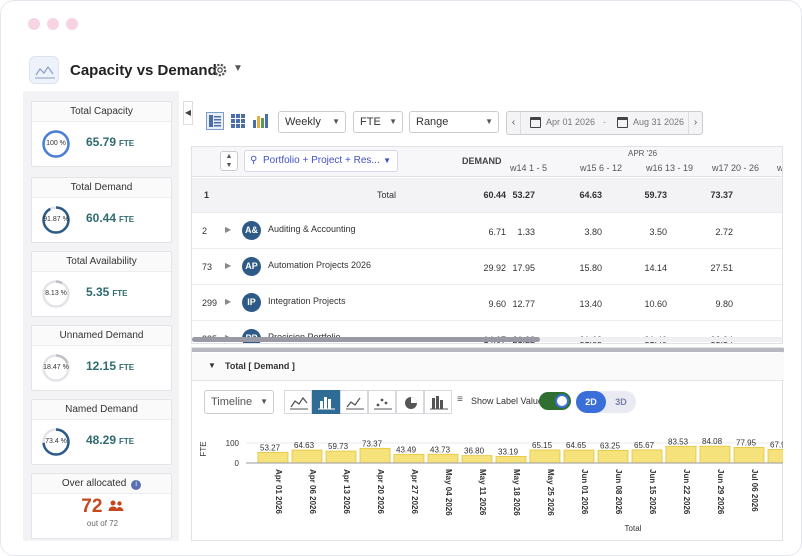 Image resolution: width=802 pixels, height=556 pixels. What do you see at coordinates (238, 121) in the screenshot?
I see `table-view-icon` at bounding box center [238, 121].